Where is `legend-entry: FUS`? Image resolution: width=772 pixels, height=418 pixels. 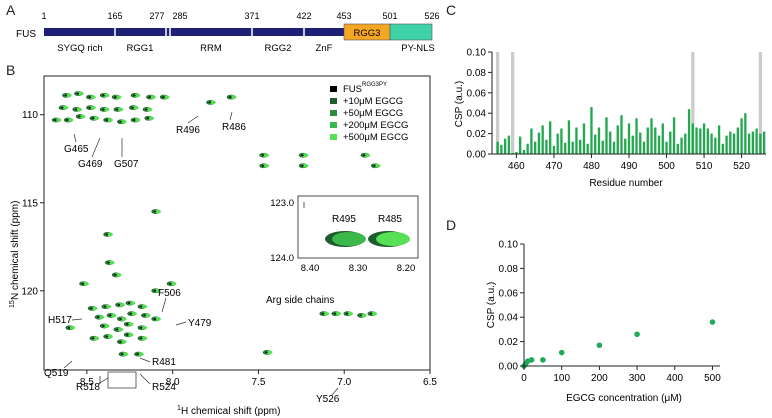 legend-entry: FUS is located at coordinates (352, 89).